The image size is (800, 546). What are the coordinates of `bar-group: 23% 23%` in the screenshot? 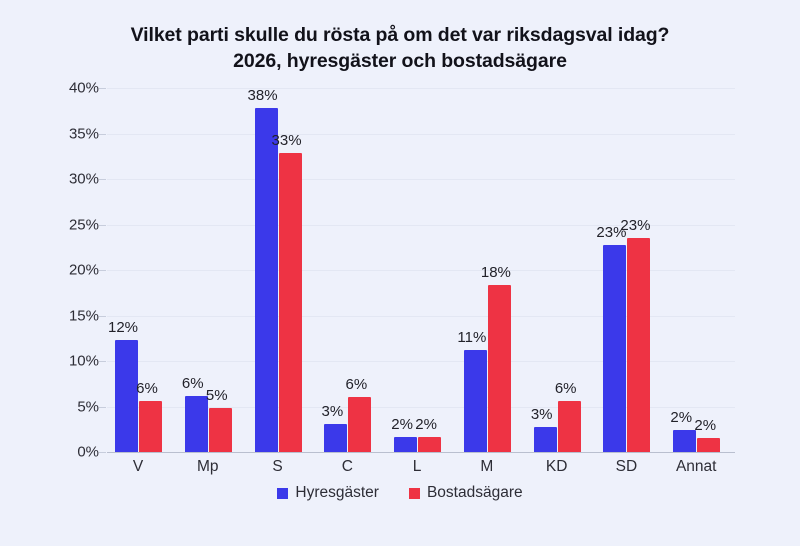 It's located at (632, 270).